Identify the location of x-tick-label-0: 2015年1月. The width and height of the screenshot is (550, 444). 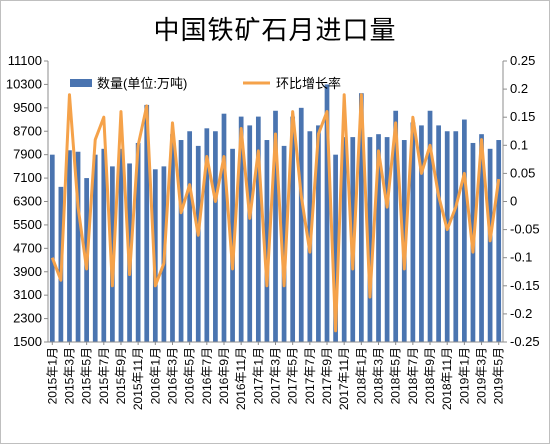
(52, 375).